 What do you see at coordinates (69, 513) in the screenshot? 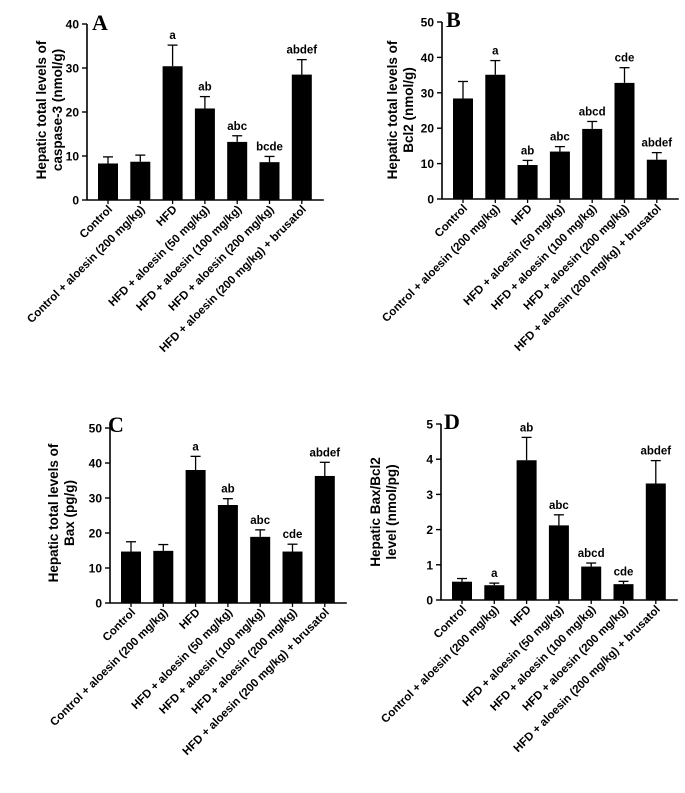
I see `y-axis-label-line: Bax (pg/g)` at bounding box center [69, 513].